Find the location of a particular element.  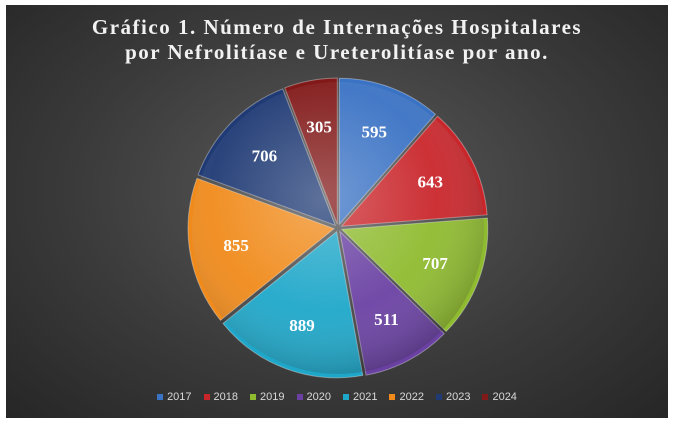

legend-item-2024: 2024 is located at coordinates (499, 397).